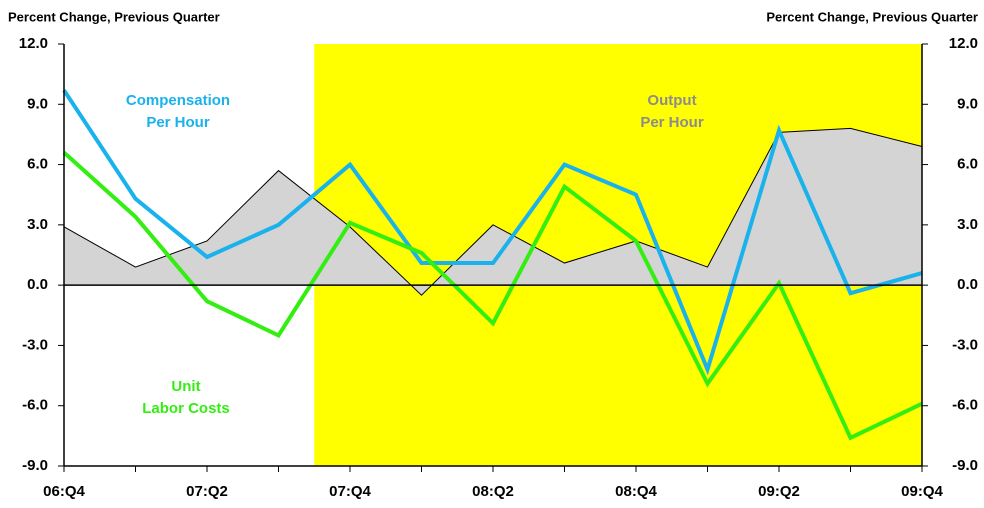 Image resolution: width=984 pixels, height=508 pixels. What do you see at coordinates (35, 405) in the screenshot?
I see `y-tick-label: -6.0` at bounding box center [35, 405].